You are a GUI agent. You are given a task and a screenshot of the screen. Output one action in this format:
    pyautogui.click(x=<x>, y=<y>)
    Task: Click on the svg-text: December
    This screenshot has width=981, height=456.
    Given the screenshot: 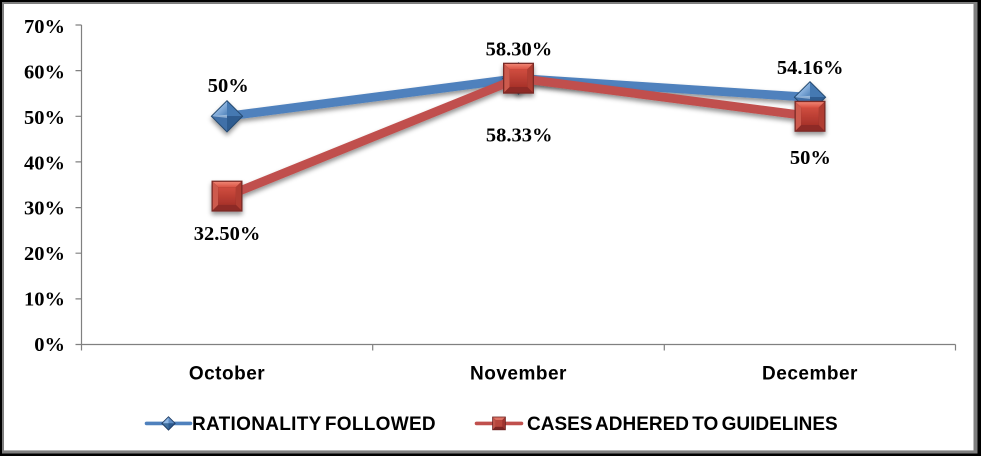 What is the action you would take?
    pyautogui.click(x=810, y=374)
    